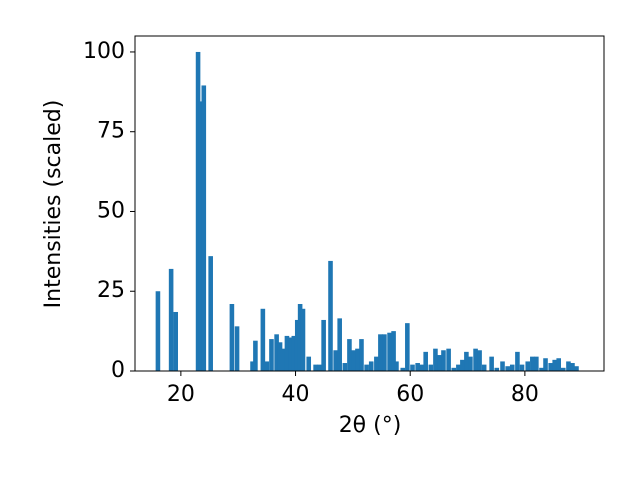 Image resolution: width=640 pixels, height=480 pixels. Describe the element at coordinates (370, 425) in the screenshot. I see `x-axis-label: 2θ (°)` at that location.